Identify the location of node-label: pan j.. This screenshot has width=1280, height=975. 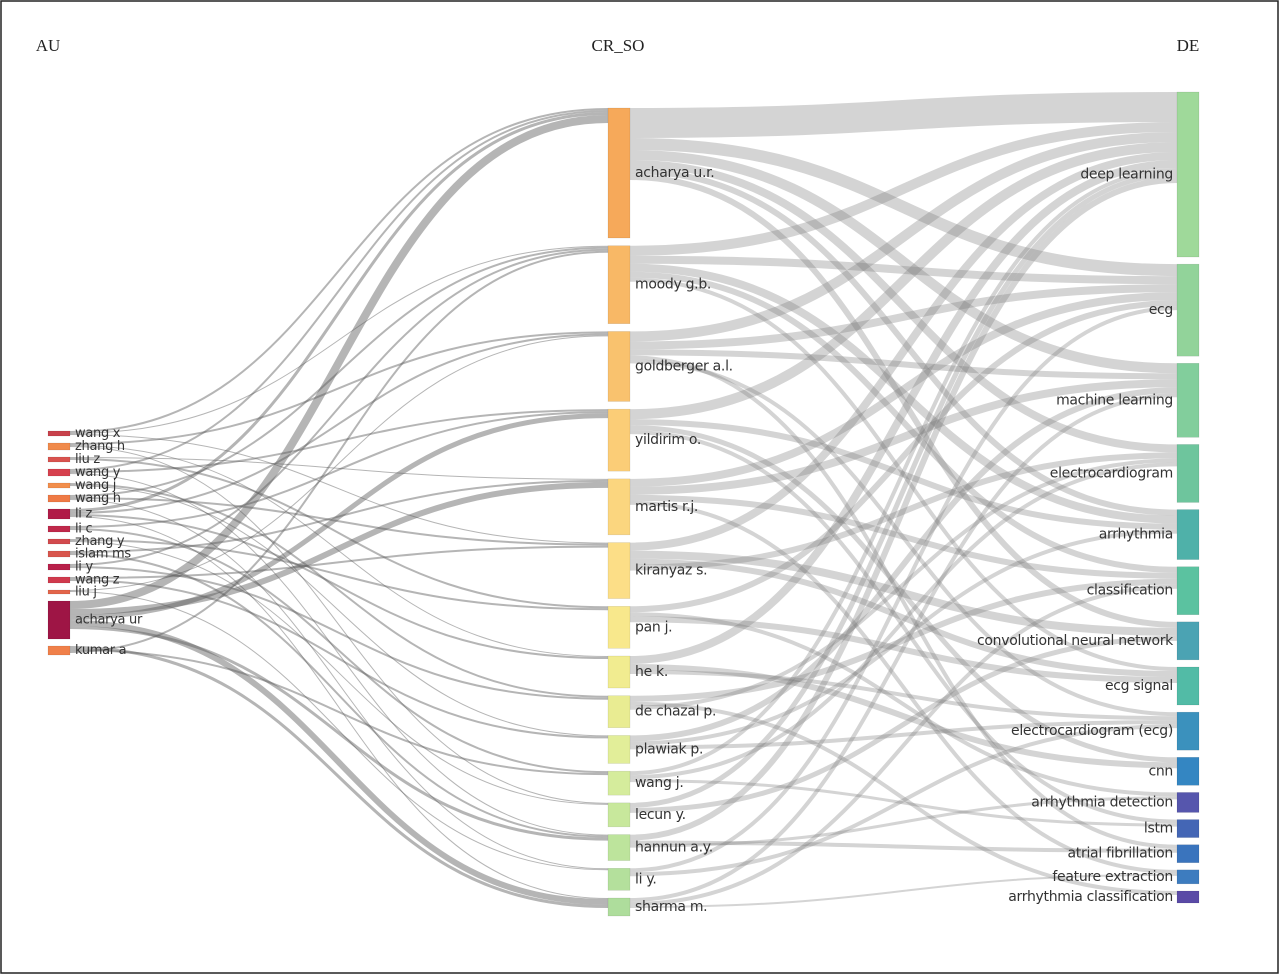
(653, 627).